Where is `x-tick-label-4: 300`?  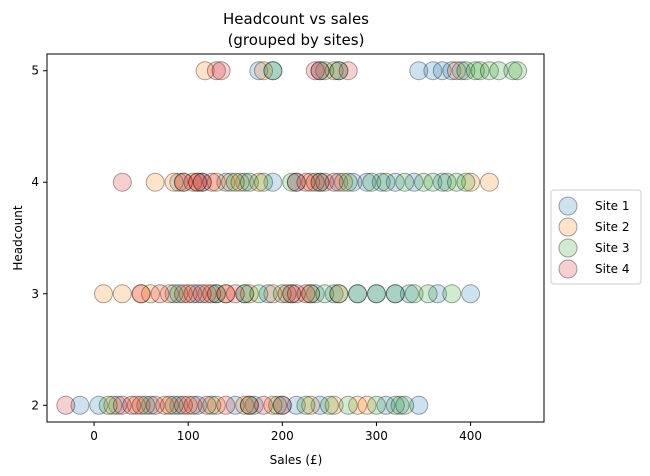 x-tick-label-4: 300 is located at coordinates (376, 436).